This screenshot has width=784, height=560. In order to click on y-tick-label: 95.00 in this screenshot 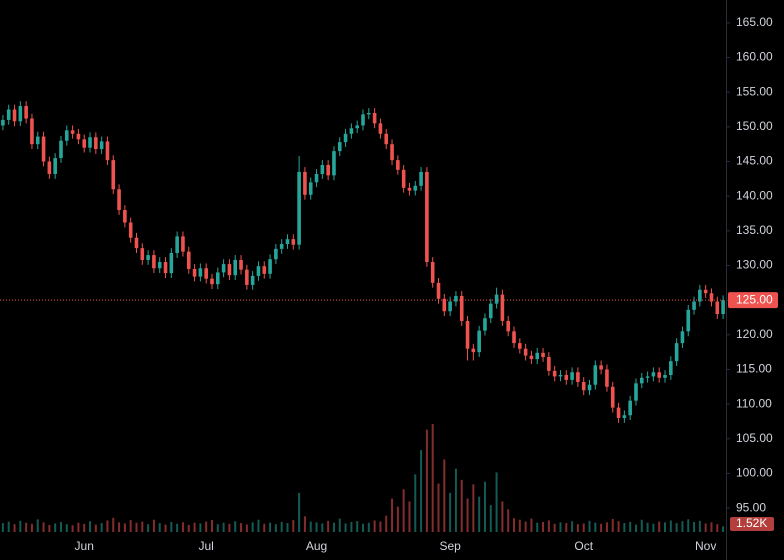, I will do `click(751, 507)`.